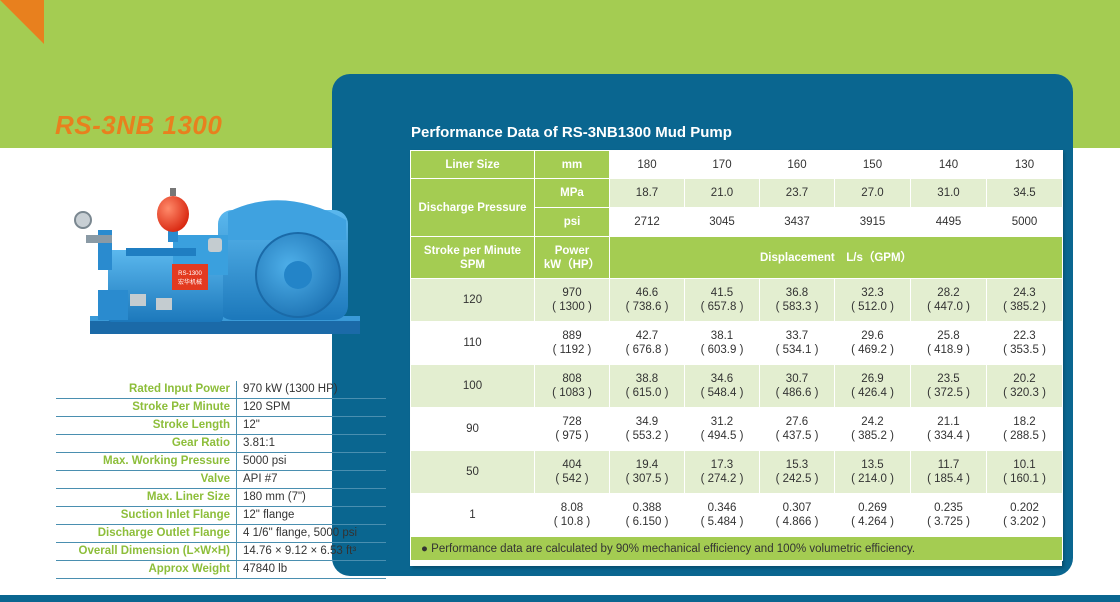 Image resolution: width=1120 pixels, height=602 pixels. Describe the element at coordinates (472, 386) in the screenshot. I see `spm-cell: 100` at that location.